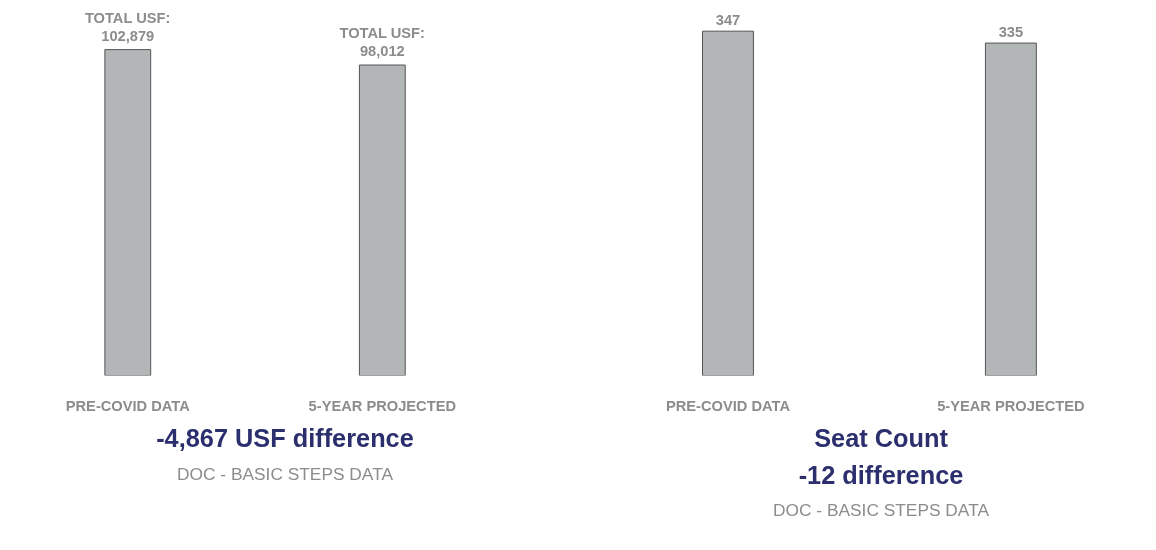 This screenshot has width=1156, height=550. Describe the element at coordinates (728, 20) in the screenshot. I see `data-label: 347` at that location.